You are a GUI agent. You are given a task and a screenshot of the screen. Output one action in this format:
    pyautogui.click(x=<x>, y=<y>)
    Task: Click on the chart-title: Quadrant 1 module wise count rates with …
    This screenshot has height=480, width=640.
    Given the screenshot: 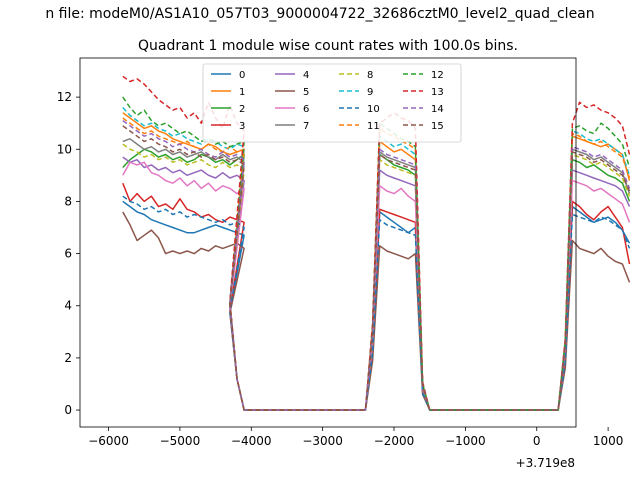 What is the action you would take?
    pyautogui.click(x=328, y=46)
    